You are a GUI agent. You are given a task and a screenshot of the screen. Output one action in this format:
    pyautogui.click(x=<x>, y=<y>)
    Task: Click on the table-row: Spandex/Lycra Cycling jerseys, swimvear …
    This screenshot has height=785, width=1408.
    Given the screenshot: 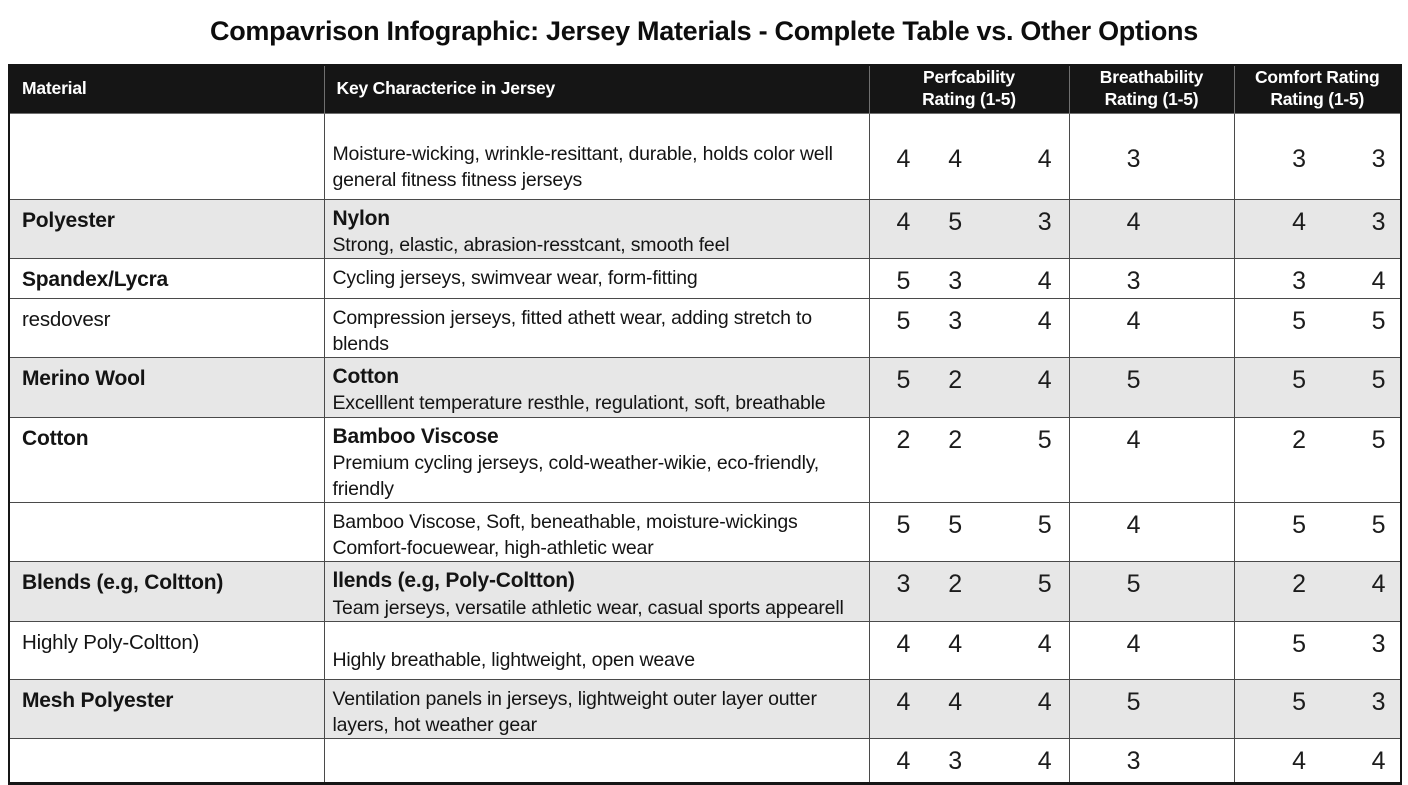 What is the action you would take?
    pyautogui.click(x=705, y=278)
    